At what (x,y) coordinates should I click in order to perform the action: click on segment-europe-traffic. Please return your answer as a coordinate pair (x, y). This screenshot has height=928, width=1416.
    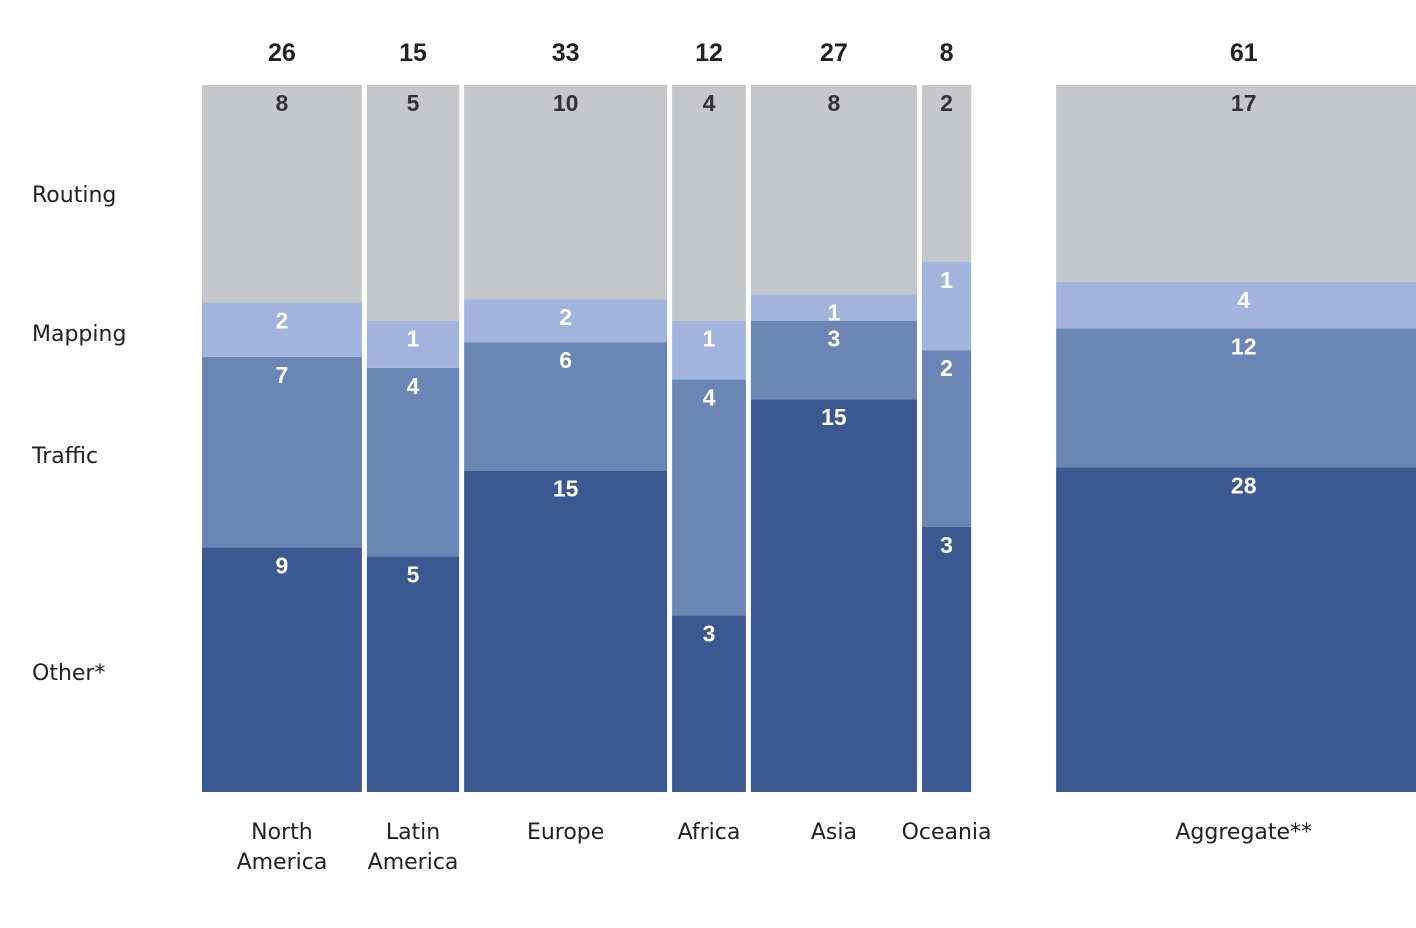
    Looking at the image, I should click on (566, 406).